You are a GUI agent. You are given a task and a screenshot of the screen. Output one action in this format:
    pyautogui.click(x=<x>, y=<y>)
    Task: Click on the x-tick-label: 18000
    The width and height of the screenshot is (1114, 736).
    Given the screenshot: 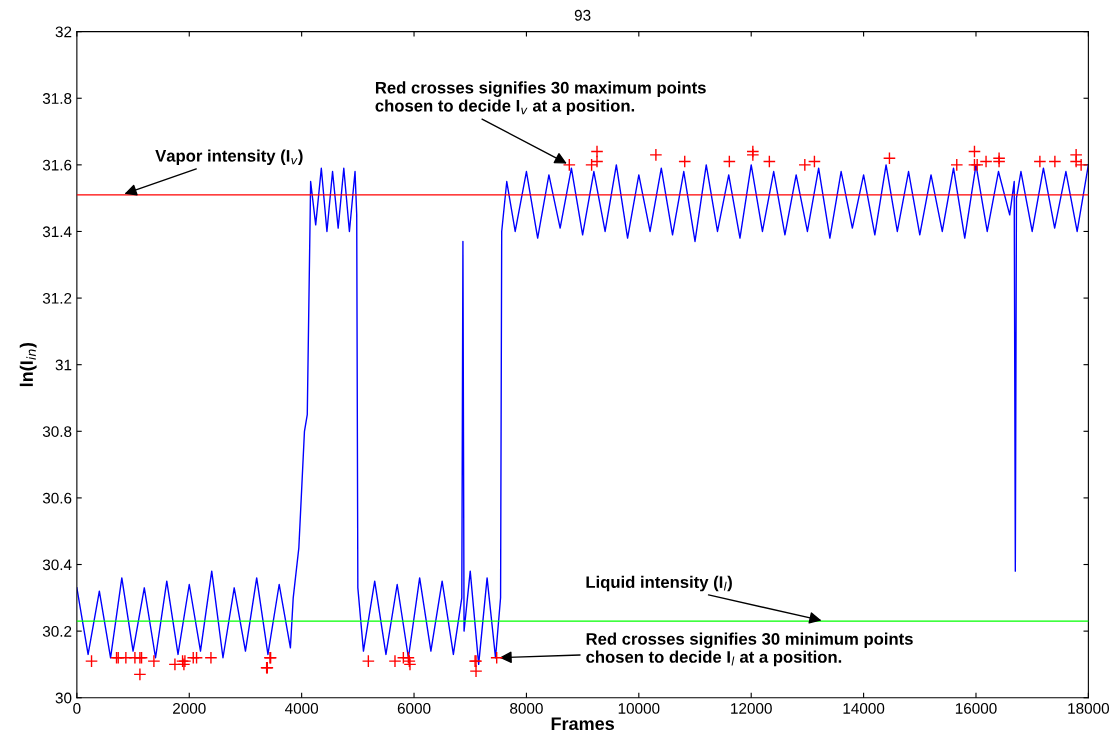 What is the action you would take?
    pyautogui.click(x=1089, y=708)
    